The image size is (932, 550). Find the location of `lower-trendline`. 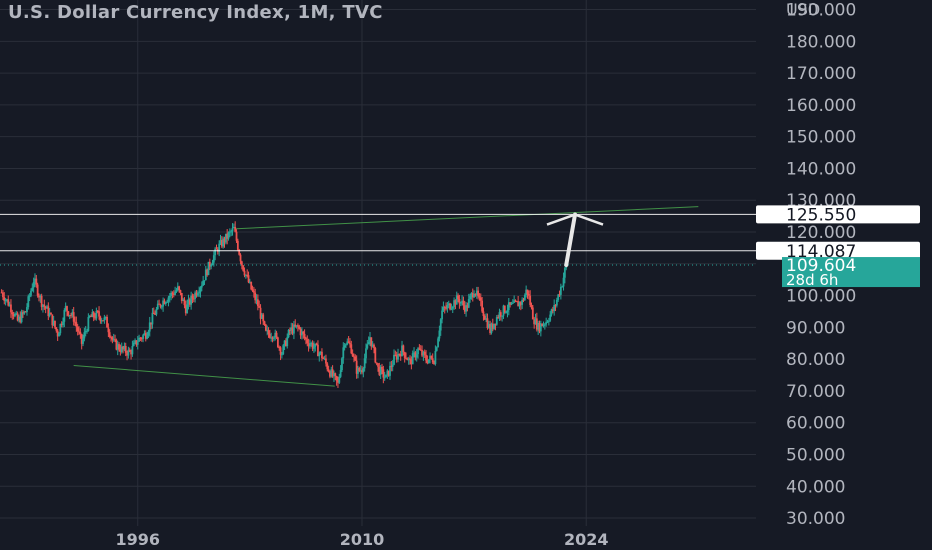

lower-trendline is located at coordinates (204, 376).